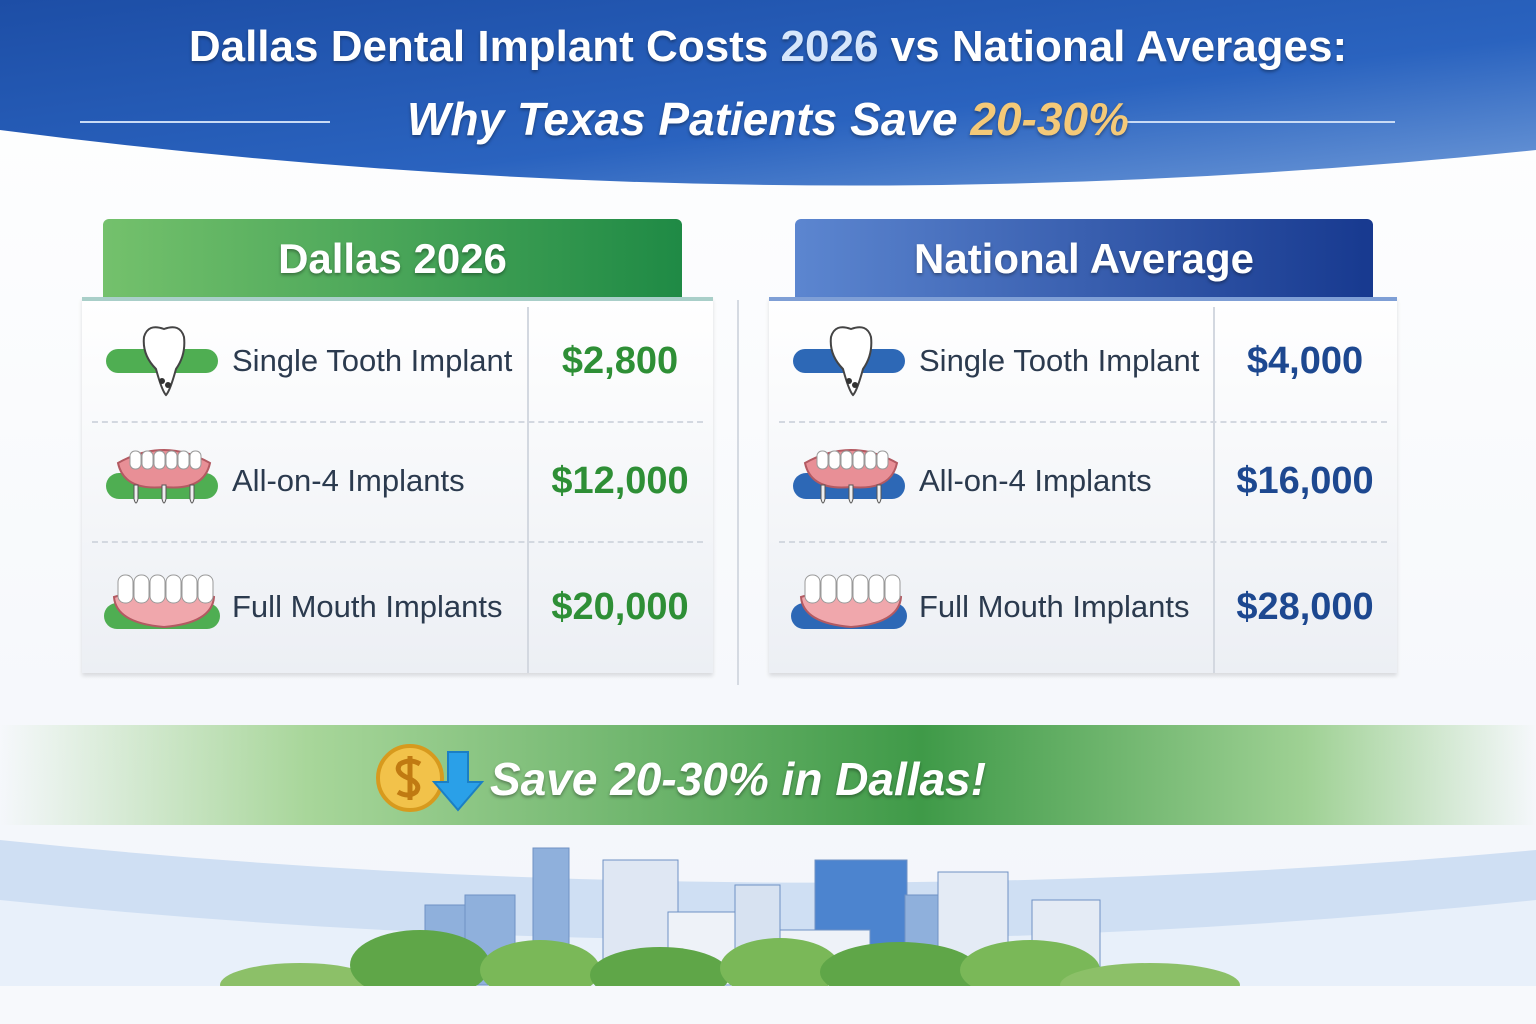  I want to click on row-price: $4,000, so click(1305, 360).